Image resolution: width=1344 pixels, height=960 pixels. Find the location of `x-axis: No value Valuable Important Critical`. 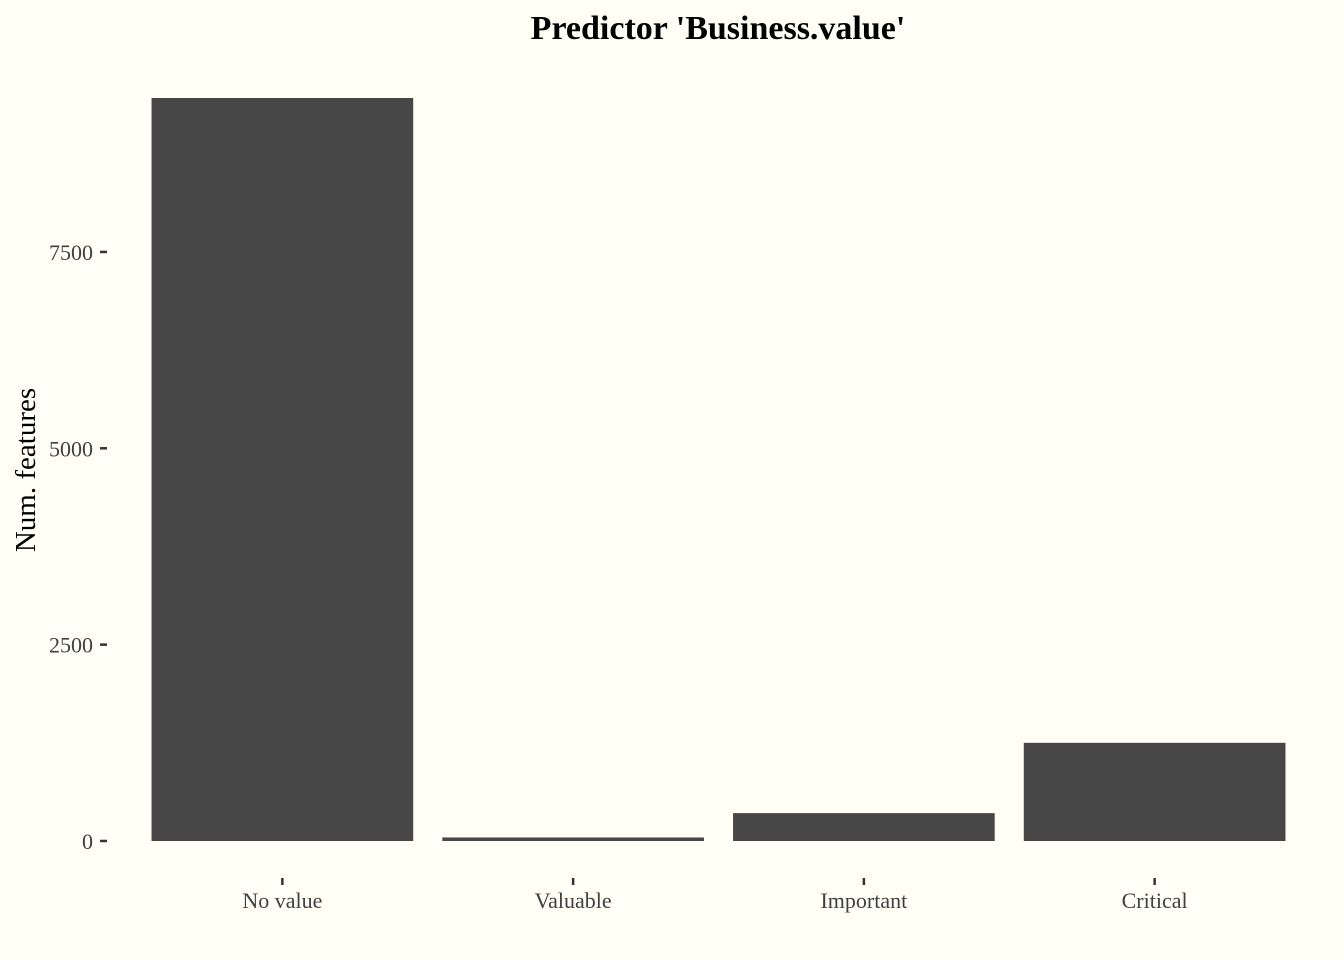

x-axis: No value Valuable Important Critical is located at coordinates (715, 895).